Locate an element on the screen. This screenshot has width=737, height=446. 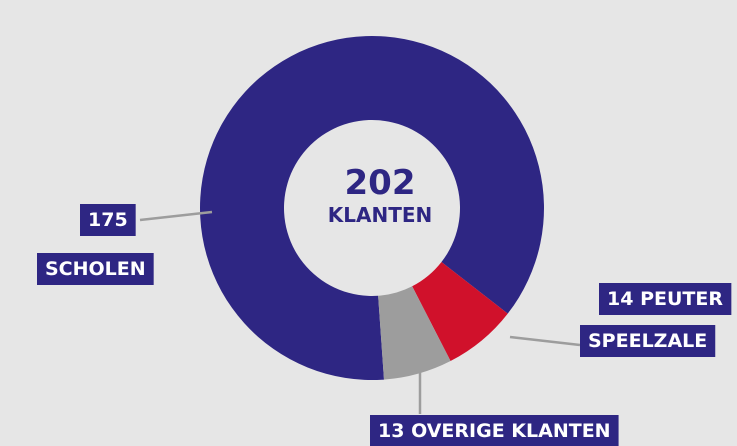
label-part: 175 is located at coordinates (108, 220).